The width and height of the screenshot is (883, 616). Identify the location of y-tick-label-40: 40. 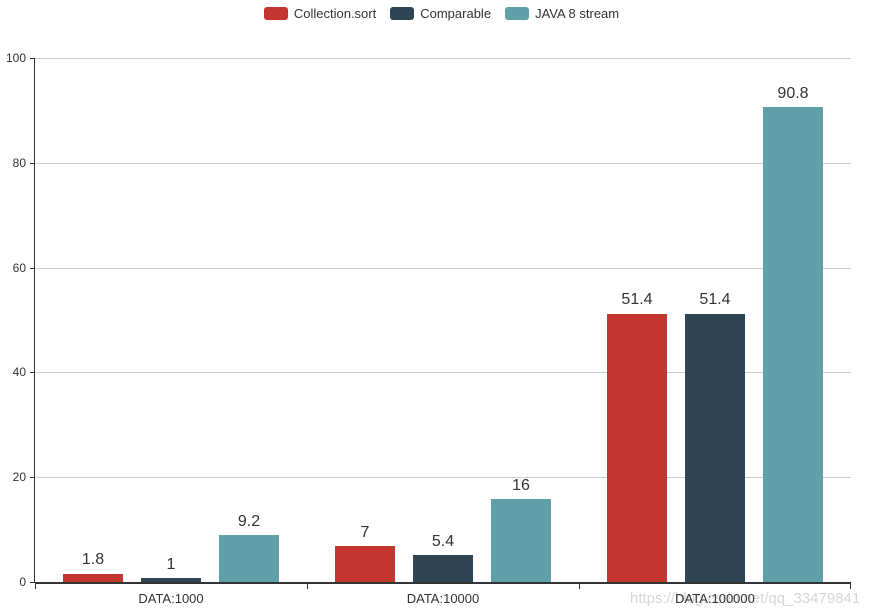
(19, 372).